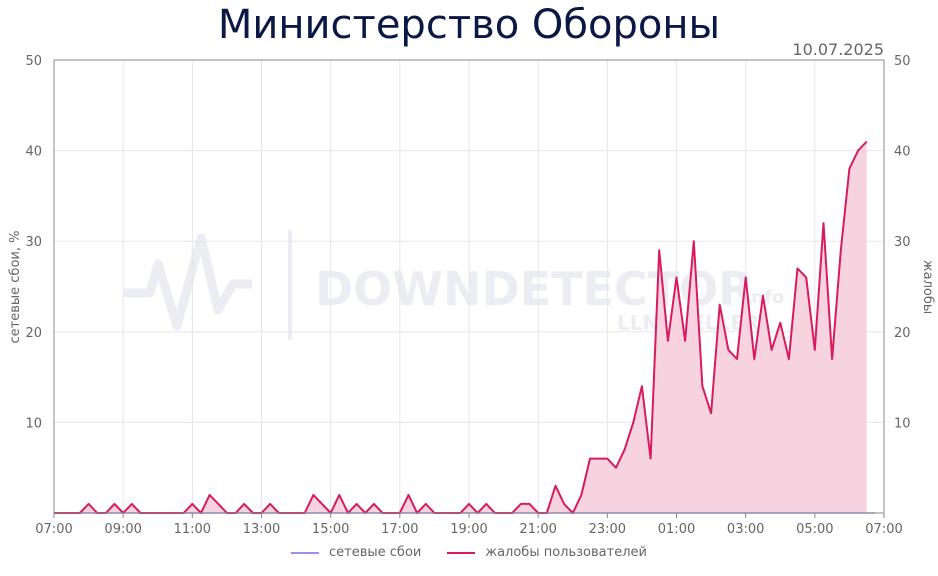  What do you see at coordinates (902, 333) in the screenshot?
I see `y-tick-label-right: 20` at bounding box center [902, 333].